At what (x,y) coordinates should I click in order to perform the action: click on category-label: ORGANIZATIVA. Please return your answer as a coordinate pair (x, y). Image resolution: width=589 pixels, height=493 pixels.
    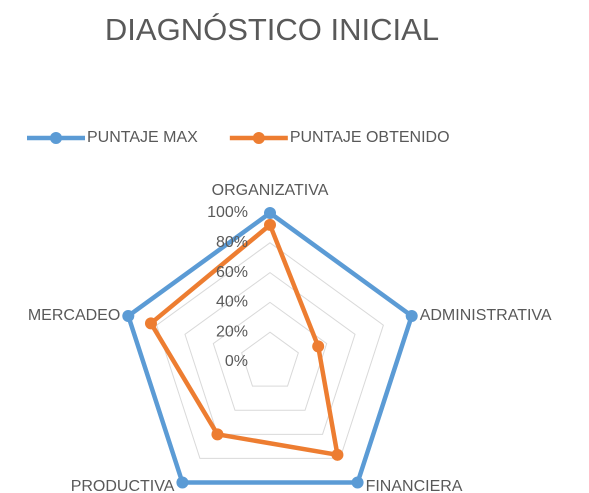
    Looking at the image, I should click on (270, 190).